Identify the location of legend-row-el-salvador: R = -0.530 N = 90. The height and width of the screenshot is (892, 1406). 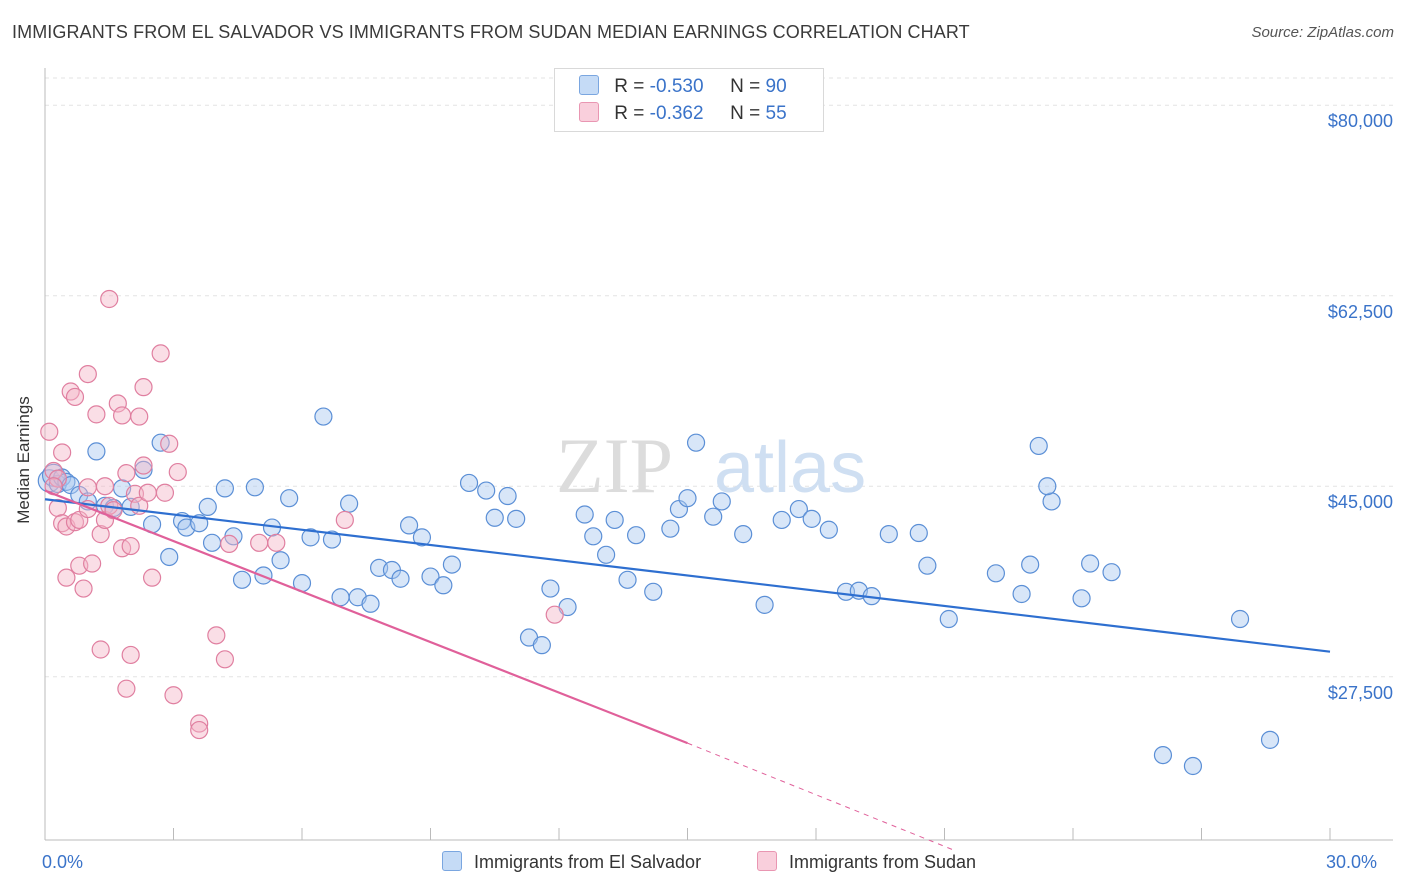
(683, 87).